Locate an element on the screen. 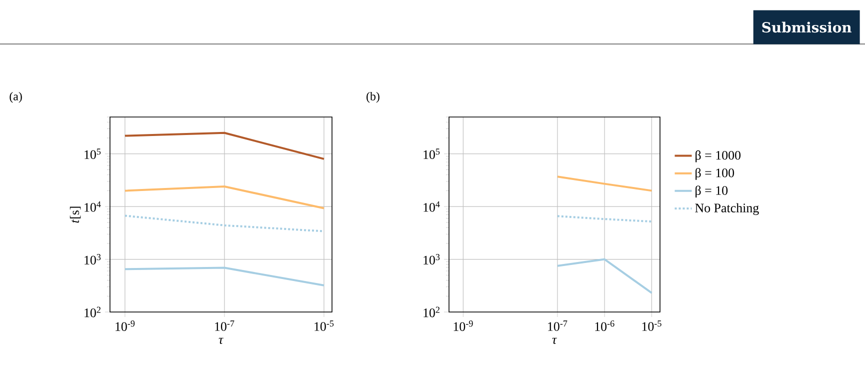 Image resolution: width=865 pixels, height=381 pixels. text: Submission is located at coordinates (807, 27).